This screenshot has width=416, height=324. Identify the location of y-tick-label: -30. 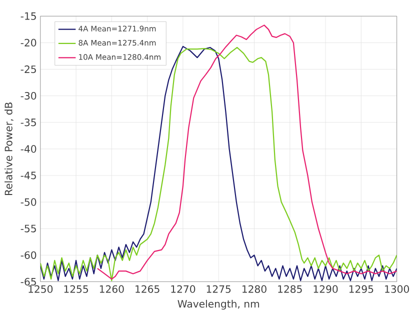
(28, 96).